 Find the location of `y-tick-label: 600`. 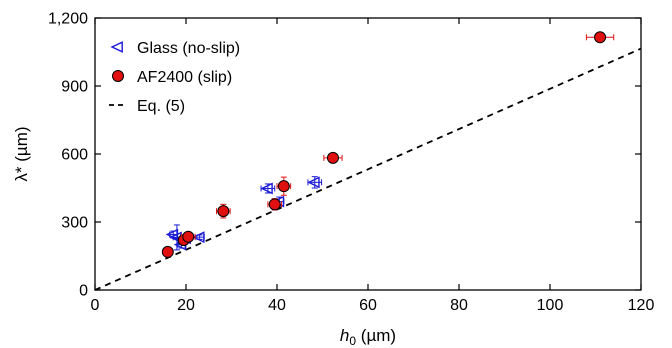

y-tick-label: 600 is located at coordinates (74, 155).